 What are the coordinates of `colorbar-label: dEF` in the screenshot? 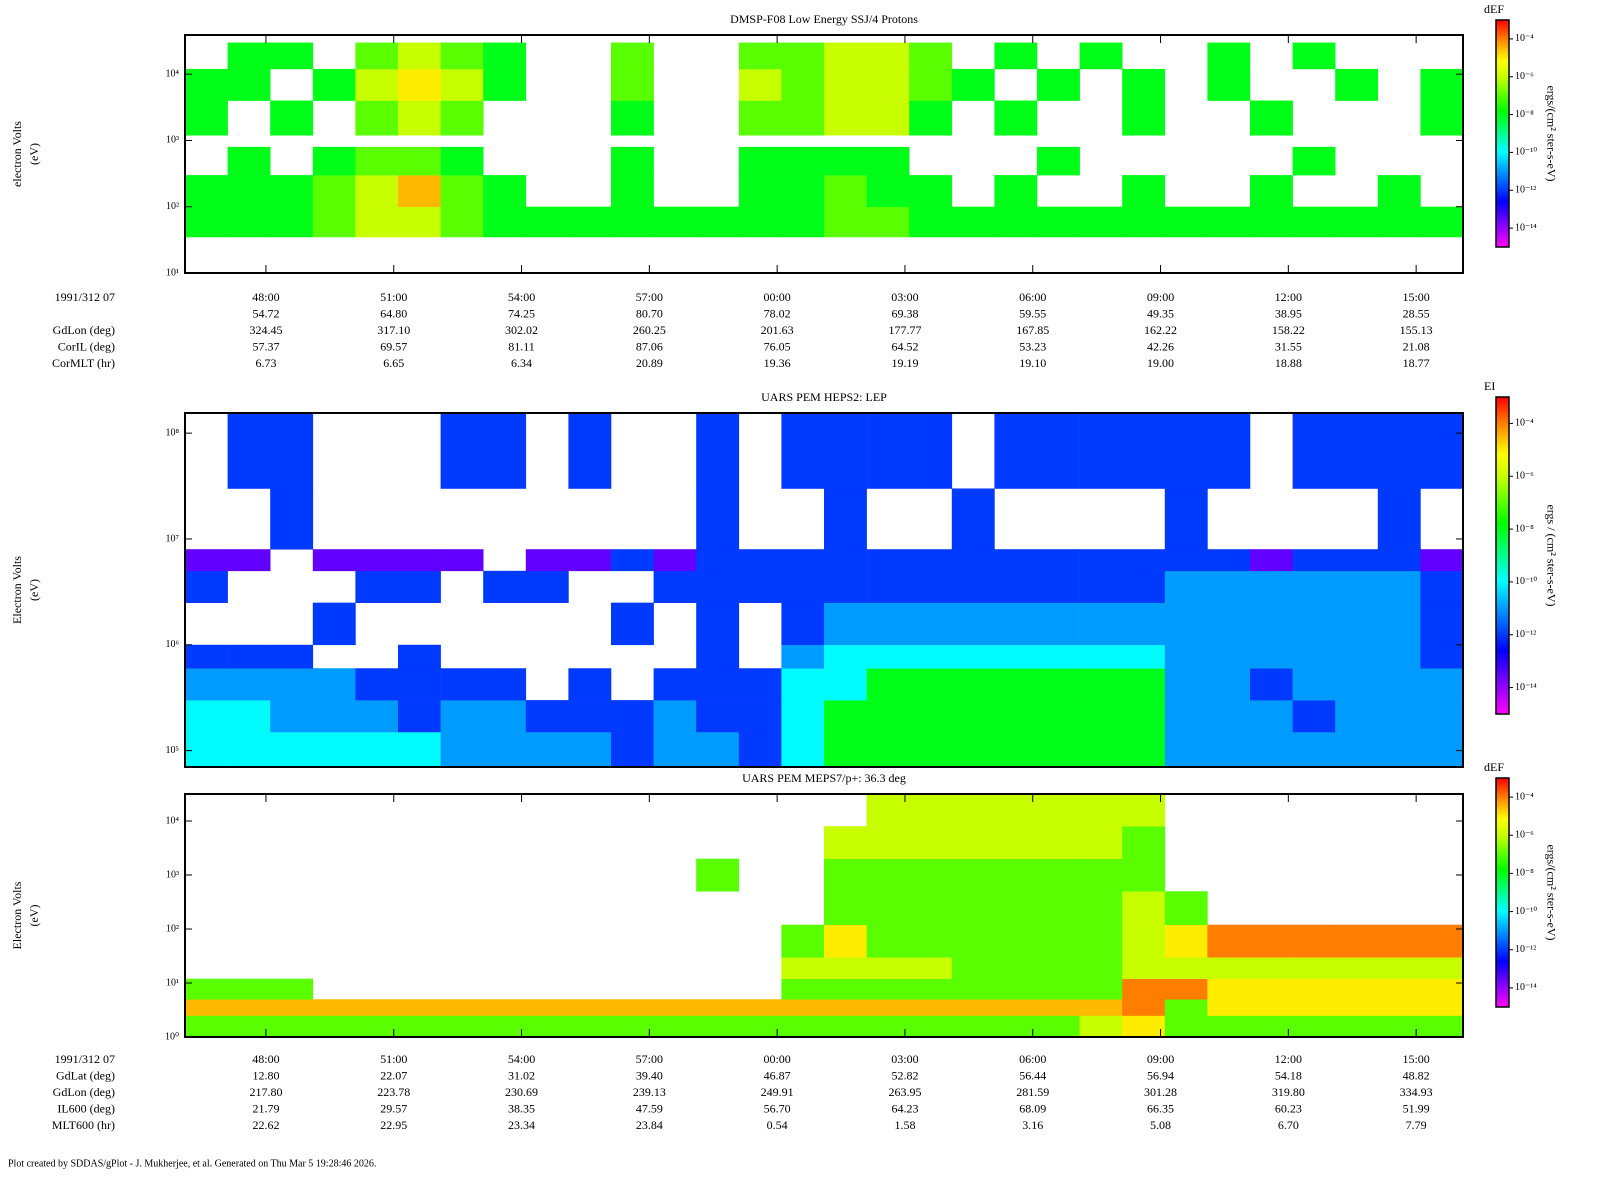 It's located at (1494, 9).